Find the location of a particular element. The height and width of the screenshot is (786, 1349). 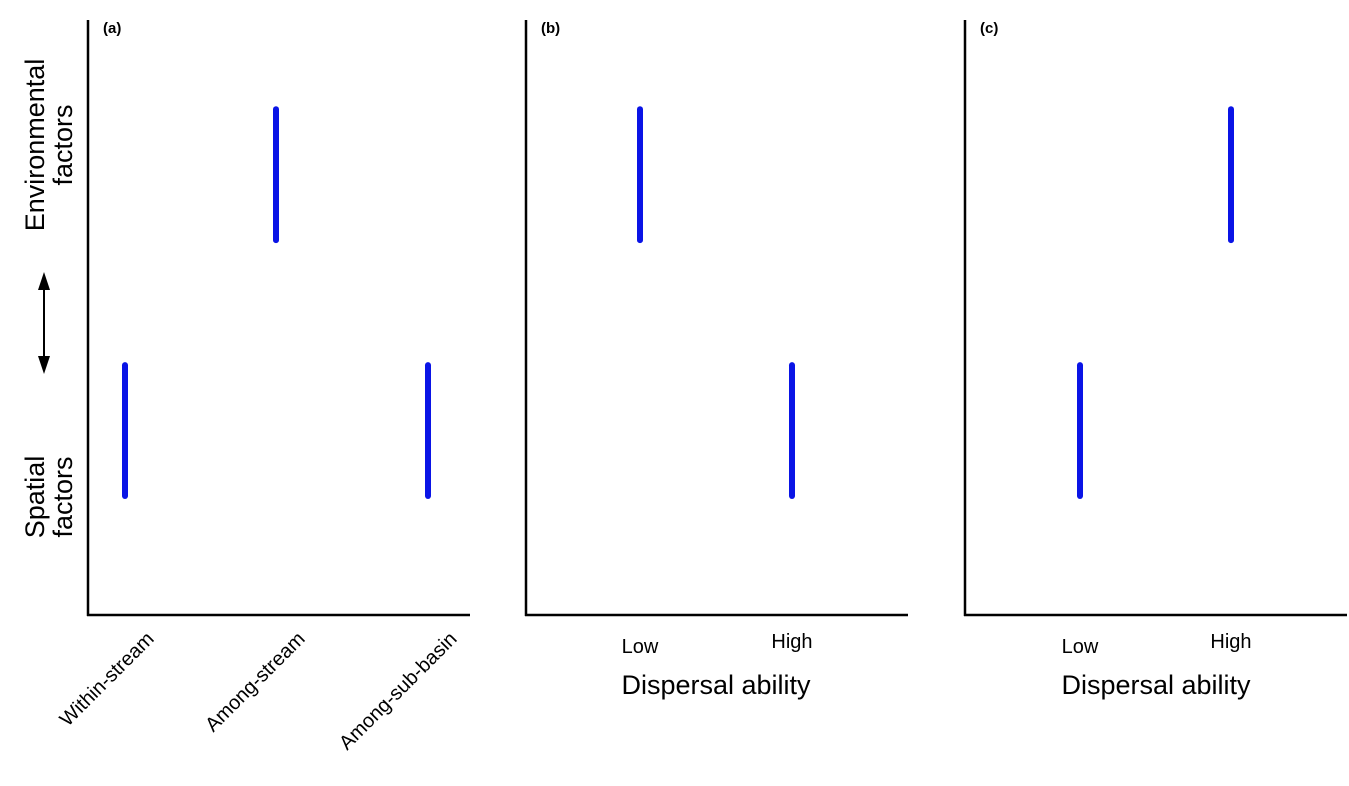

tick-label: Among-stream is located at coordinates (255, 682).